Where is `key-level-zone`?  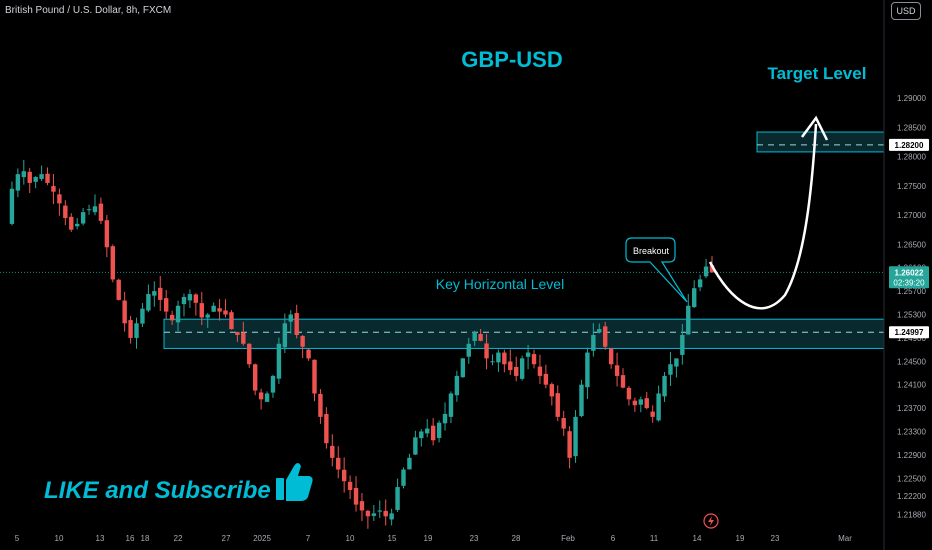 key-level-zone is located at coordinates (524, 333).